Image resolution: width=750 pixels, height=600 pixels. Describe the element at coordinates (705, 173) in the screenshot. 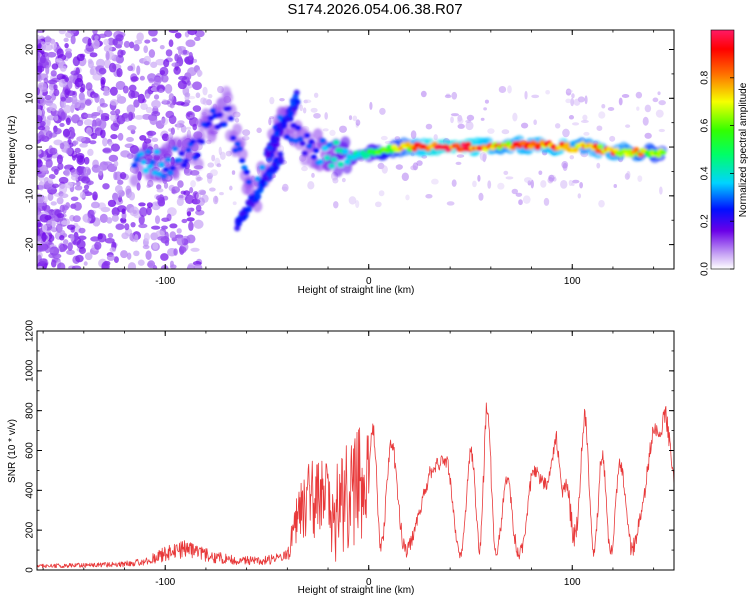

I see `colorbar-tick-label: 0.4` at that location.